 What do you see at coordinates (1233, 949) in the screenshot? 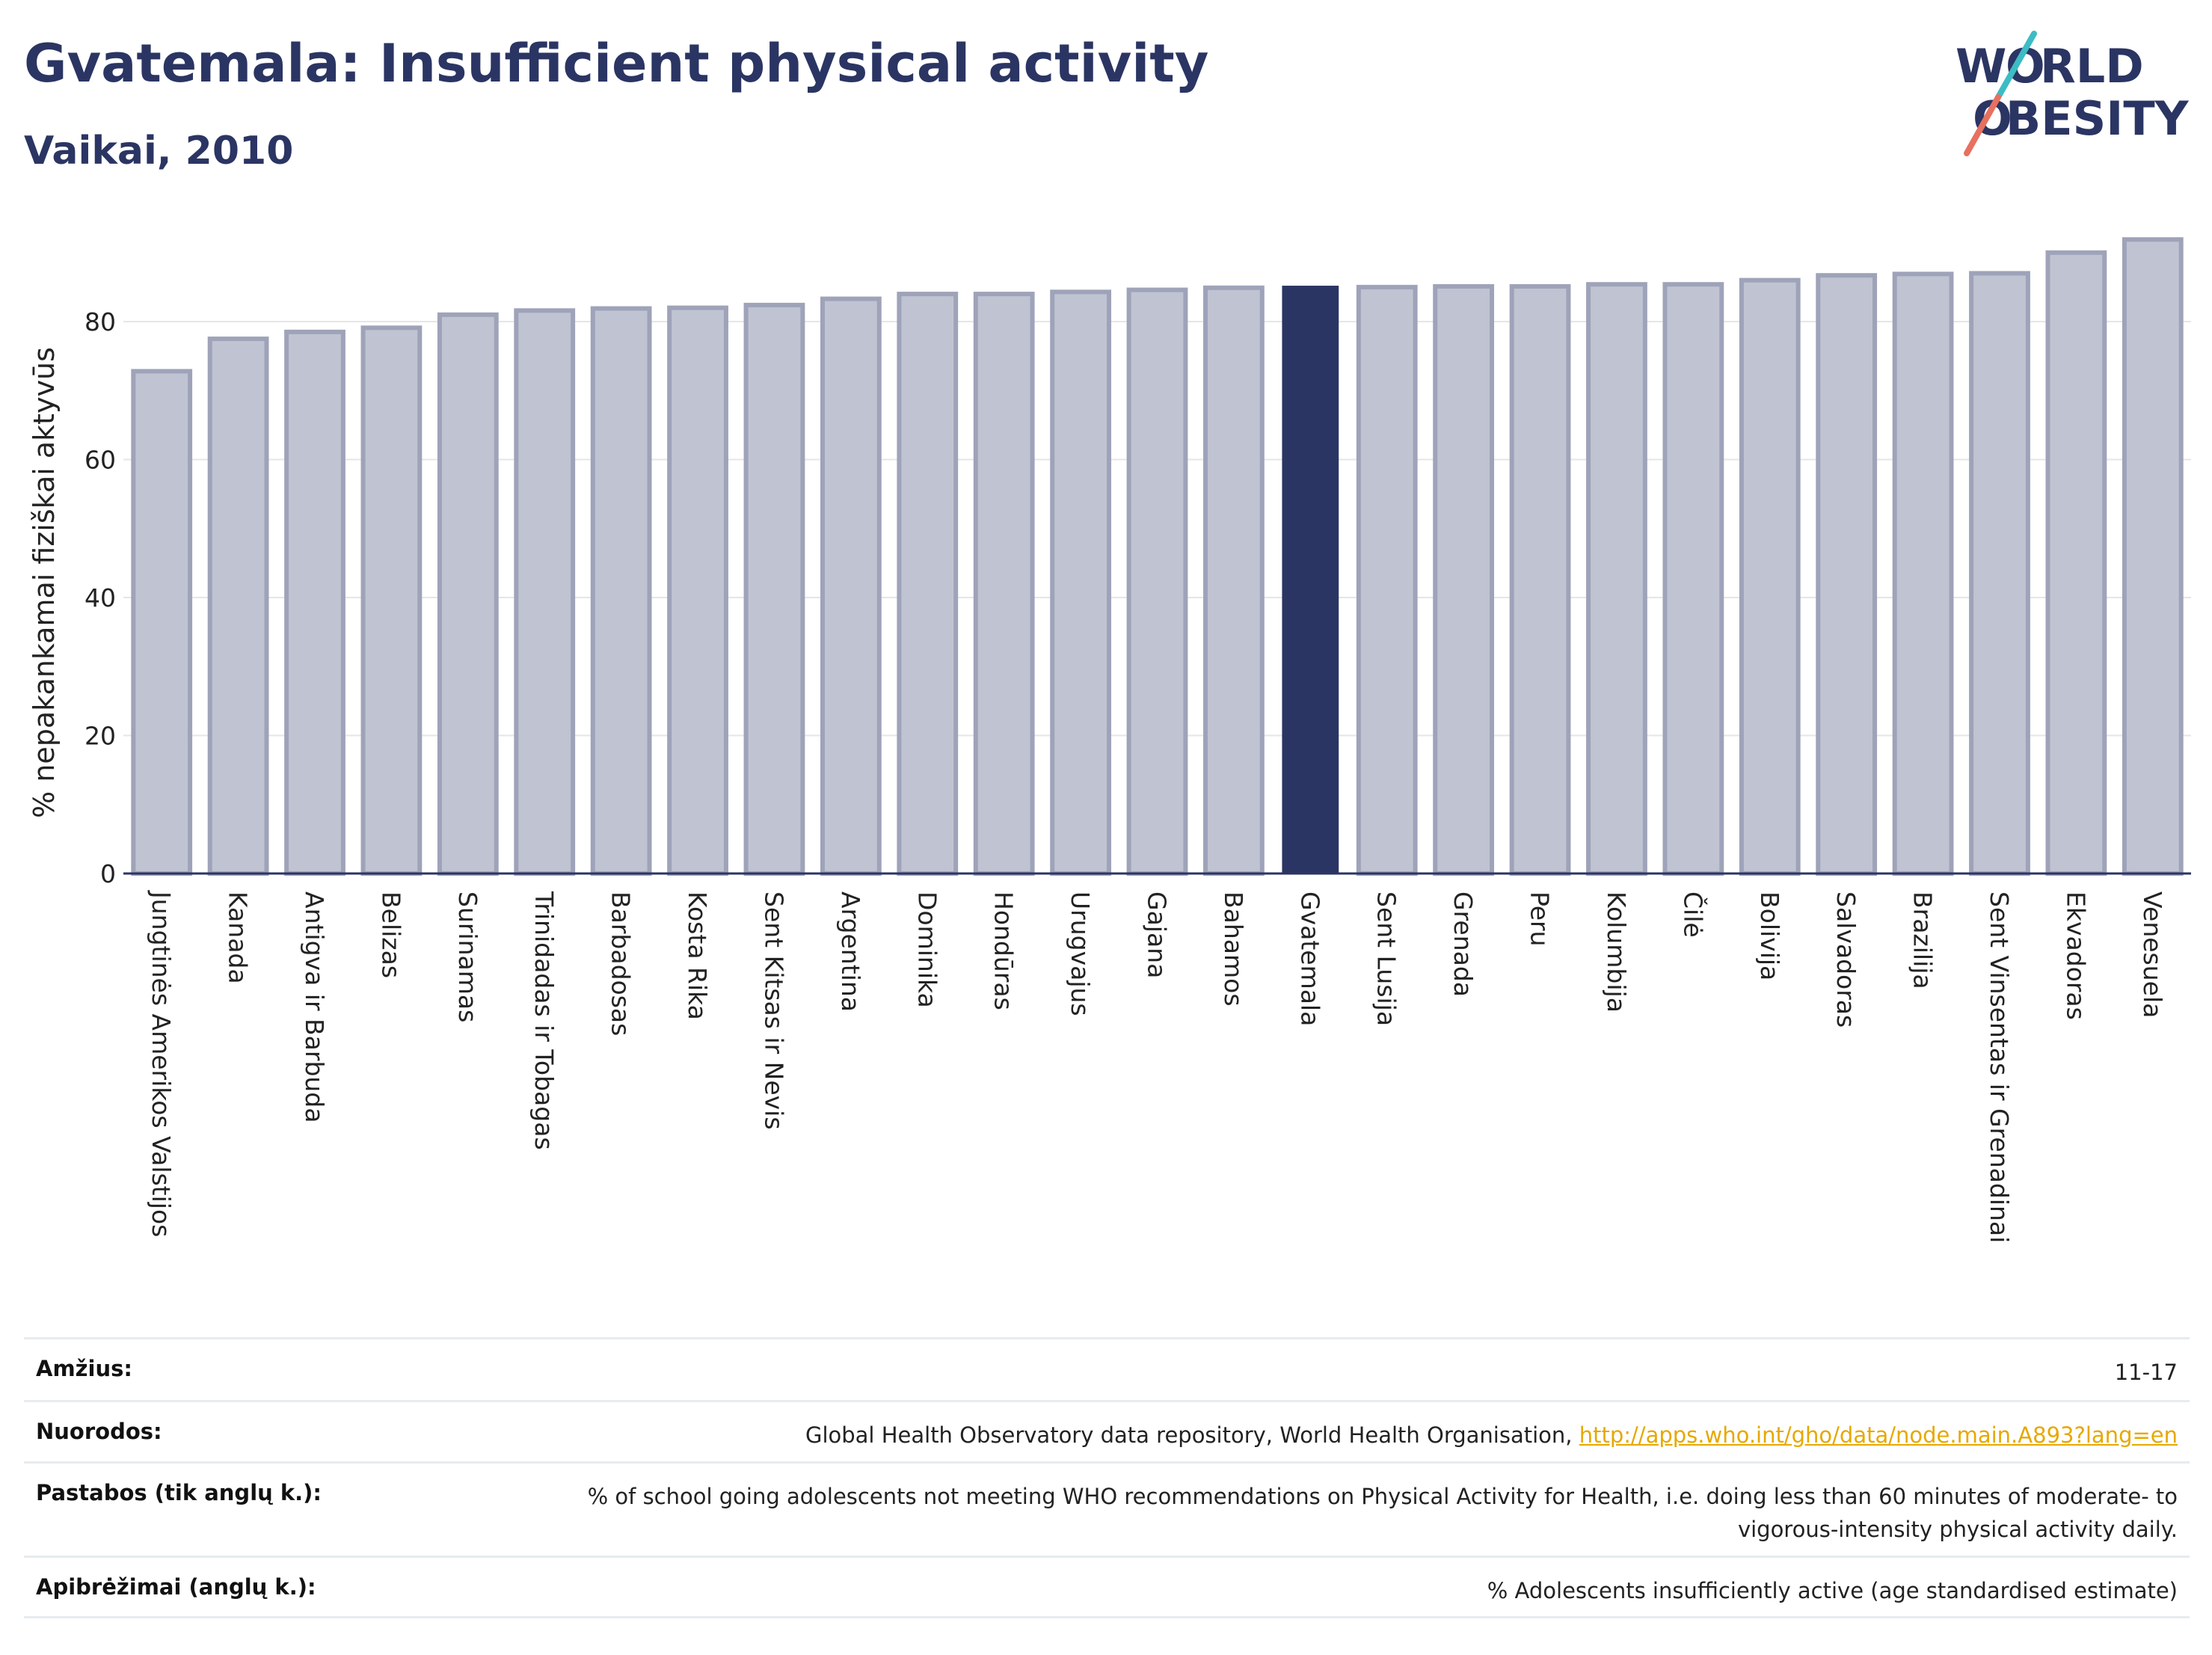
I see `x-tick-label: Bahamos` at bounding box center [1233, 949].